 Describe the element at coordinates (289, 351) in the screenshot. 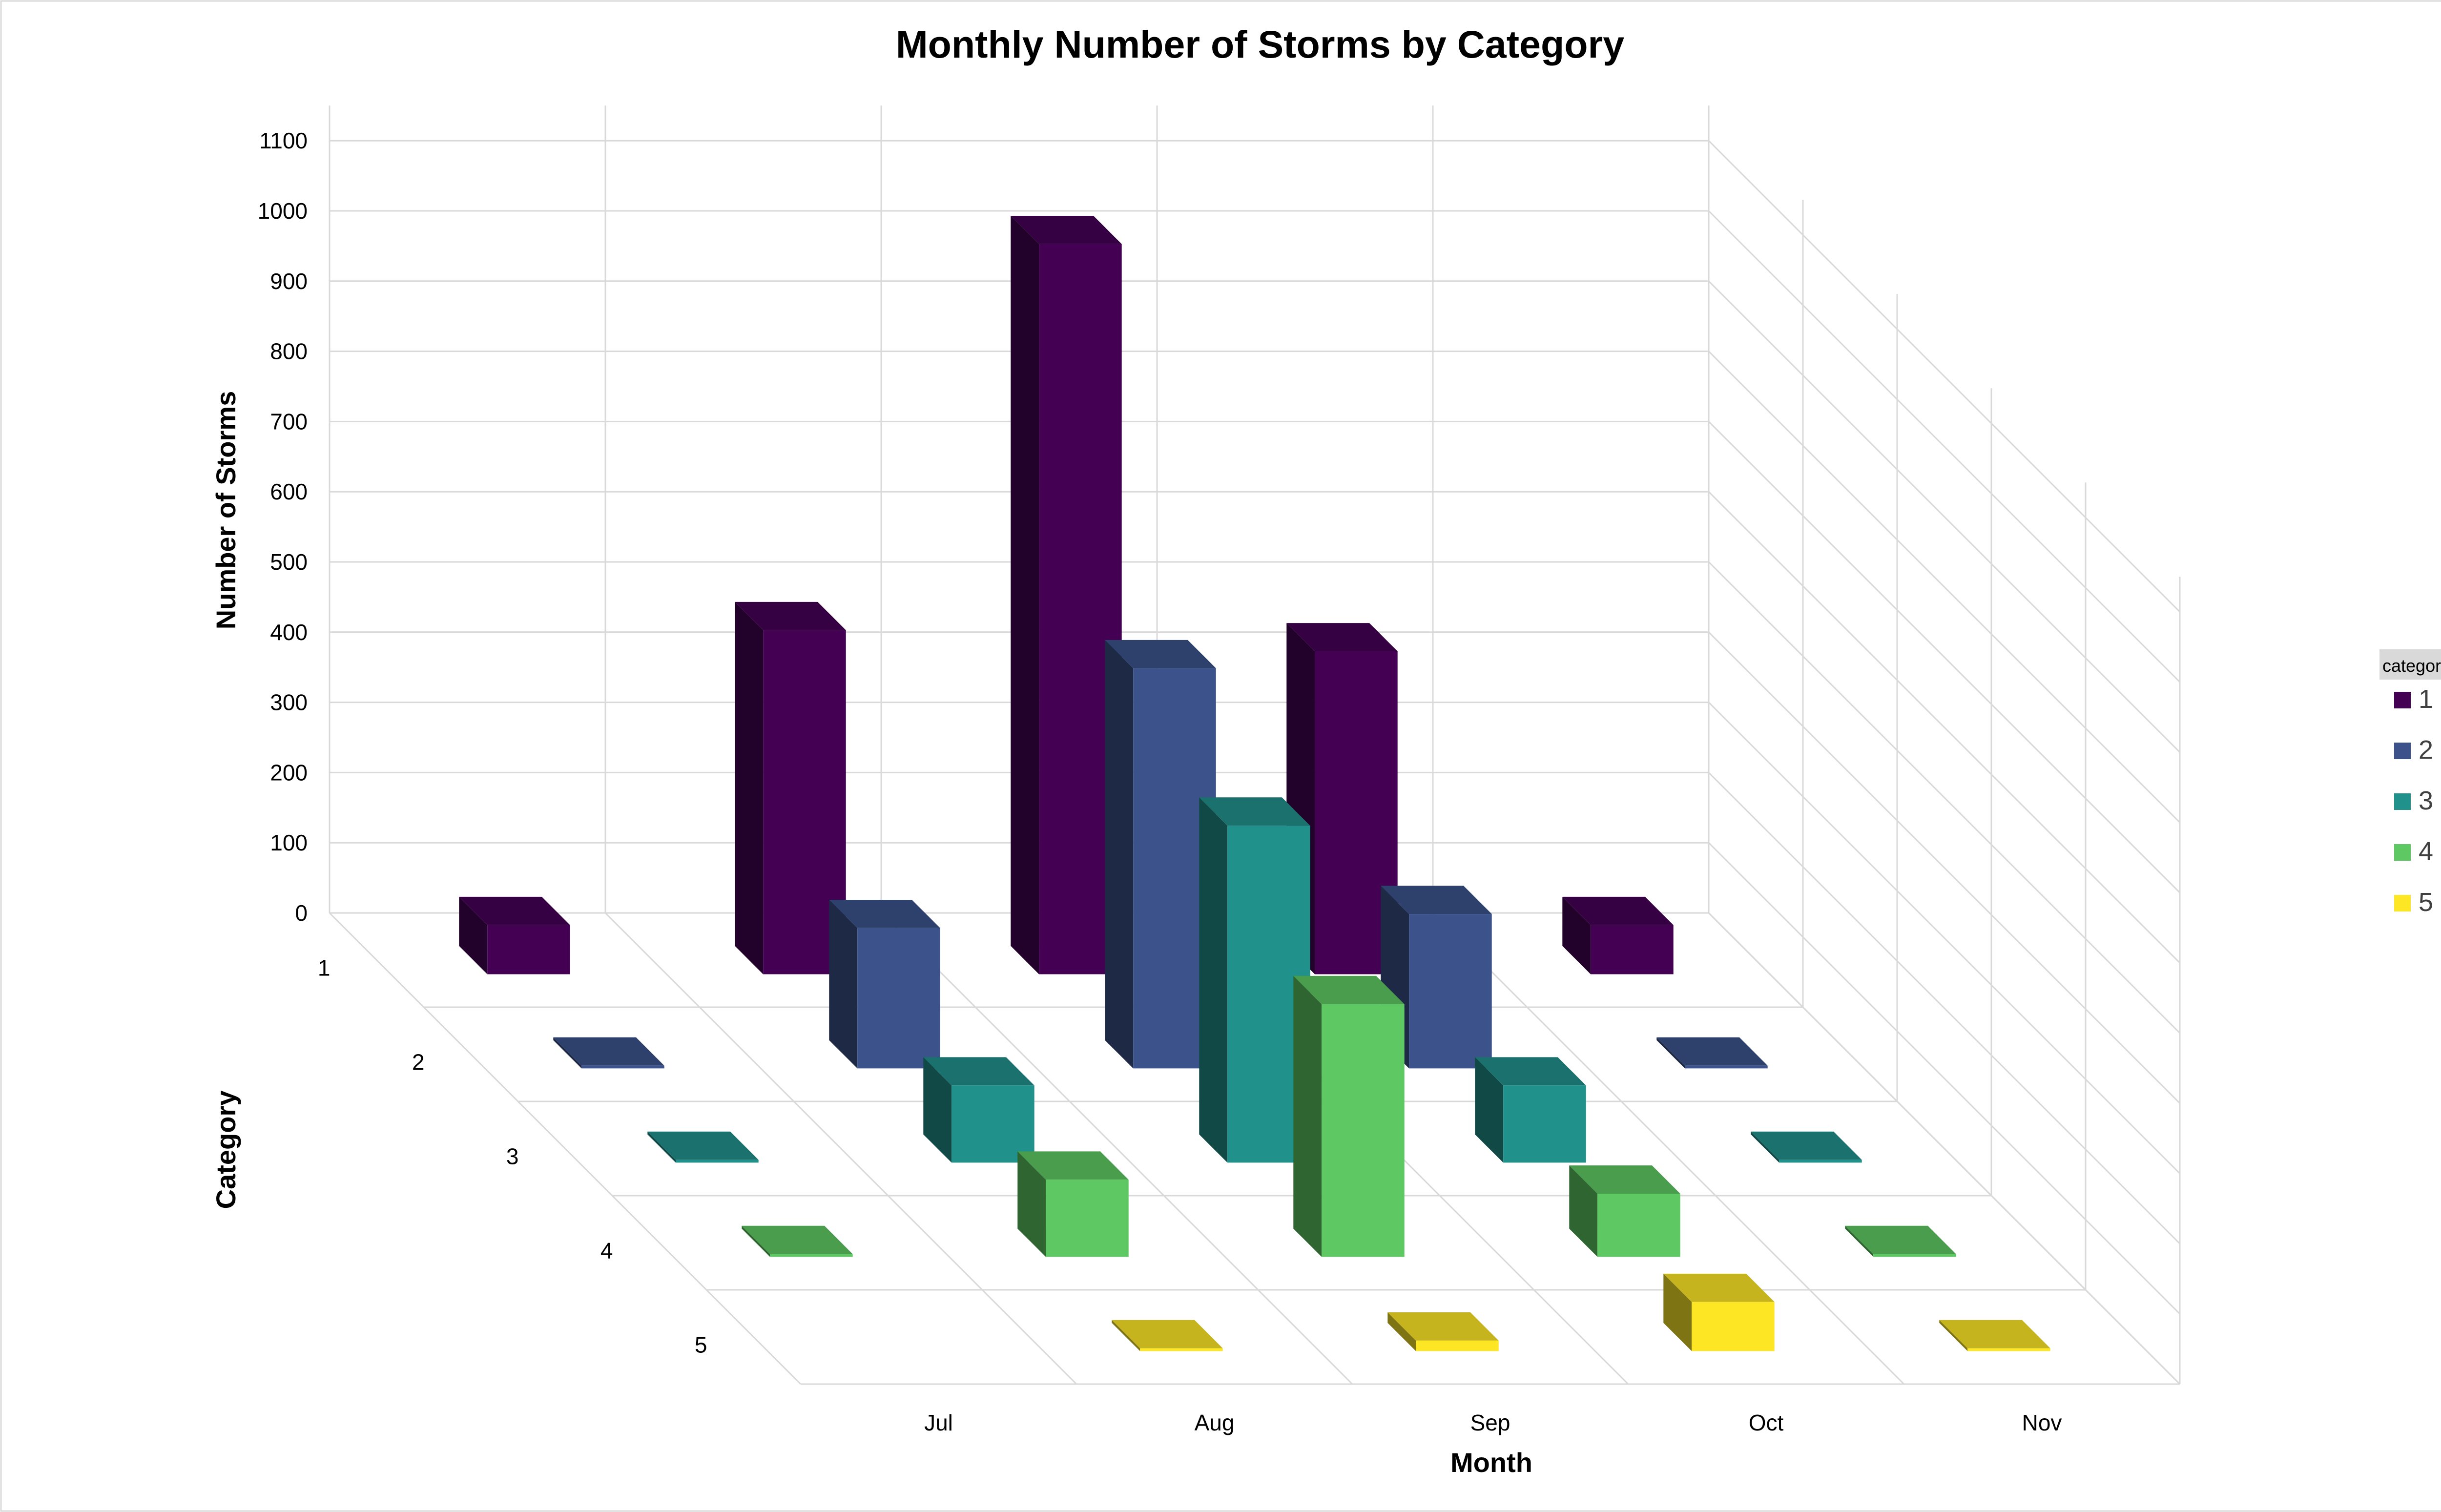

I see `y-tick-label: 800` at that location.